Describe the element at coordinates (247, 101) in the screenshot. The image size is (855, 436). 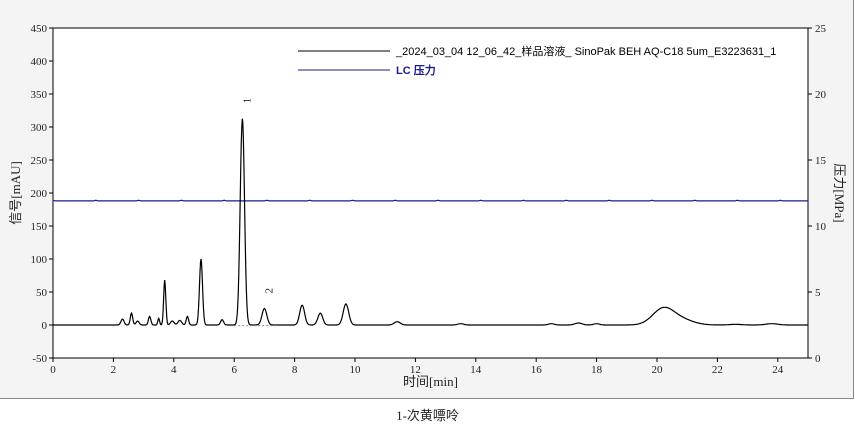
I see `peak-label: 1` at that location.